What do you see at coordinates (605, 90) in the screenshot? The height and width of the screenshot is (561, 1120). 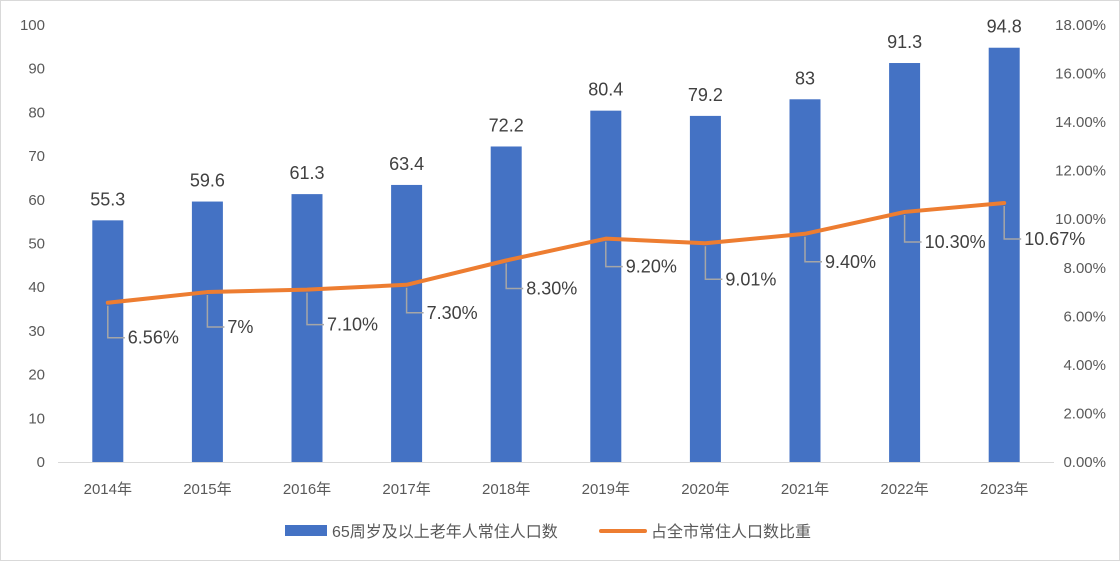 I see `bar-value-label: 80.4` at bounding box center [605, 90].